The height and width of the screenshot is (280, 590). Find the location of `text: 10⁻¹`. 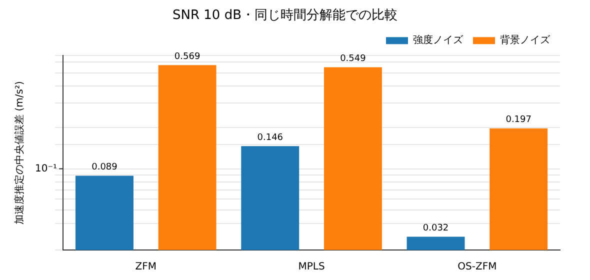

text: 10⁻¹ is located at coordinates (46, 168).